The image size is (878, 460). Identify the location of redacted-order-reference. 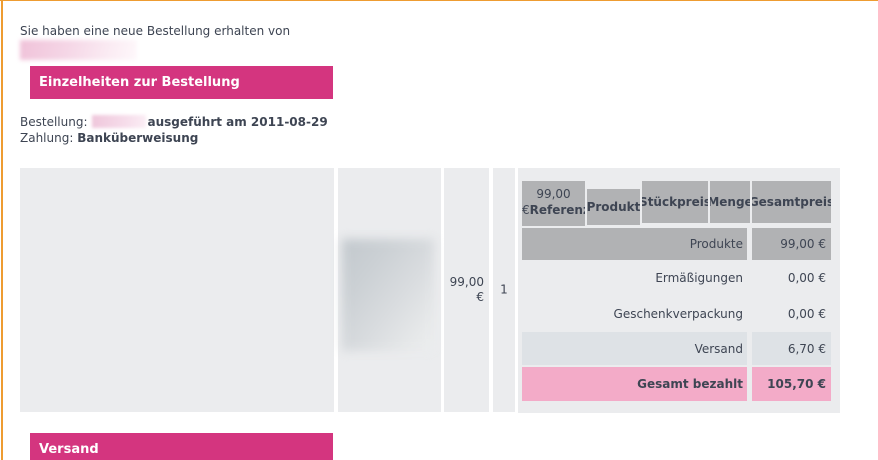
(118, 121).